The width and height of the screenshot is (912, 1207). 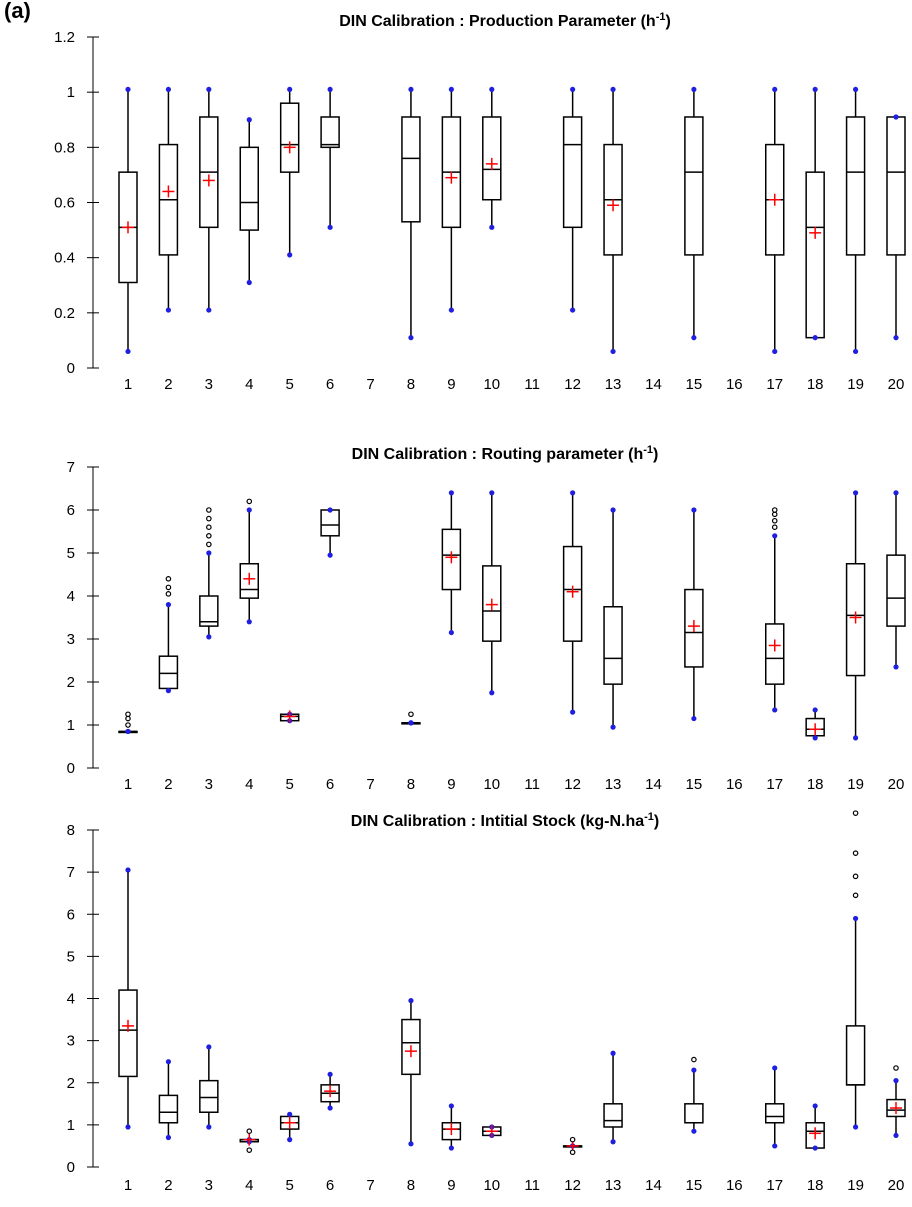 I want to click on x-tick-label: 9, so click(x=451, y=784).